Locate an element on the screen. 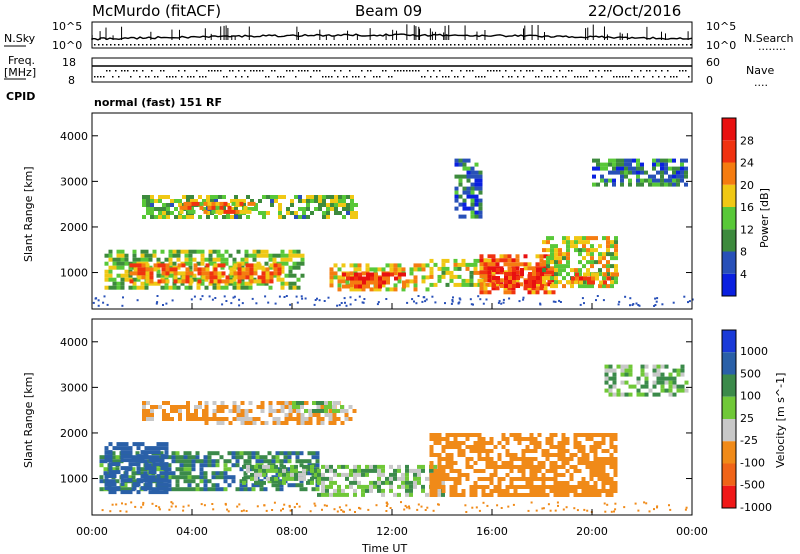  colorbar-swatch is located at coordinates (729, 363).